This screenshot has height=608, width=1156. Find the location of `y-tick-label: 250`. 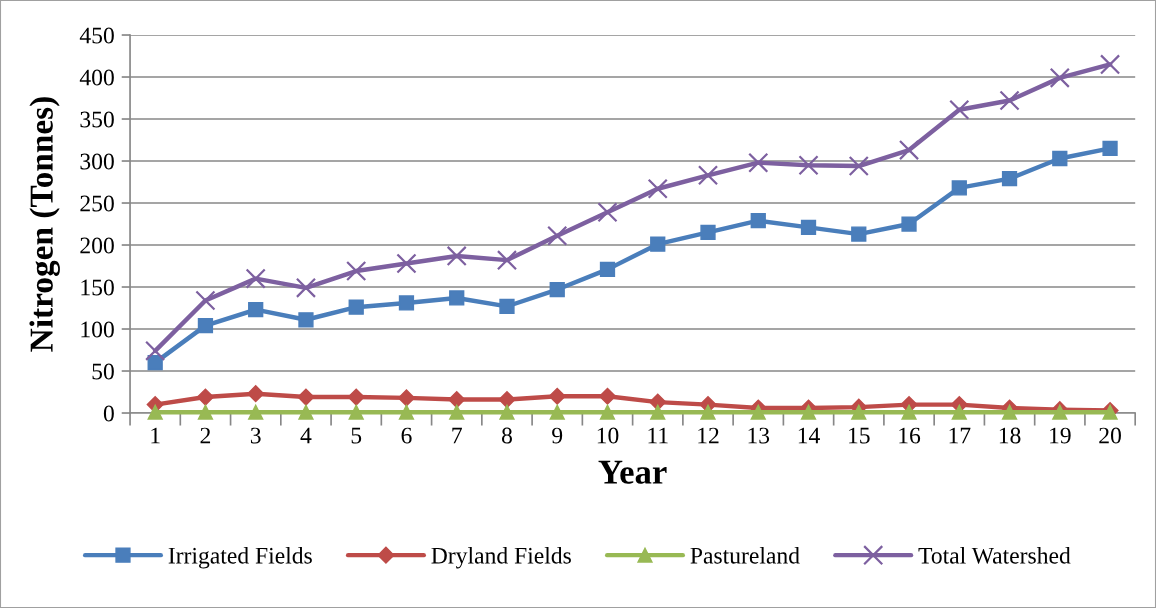

y-tick-label: 250 is located at coordinates (97, 203).